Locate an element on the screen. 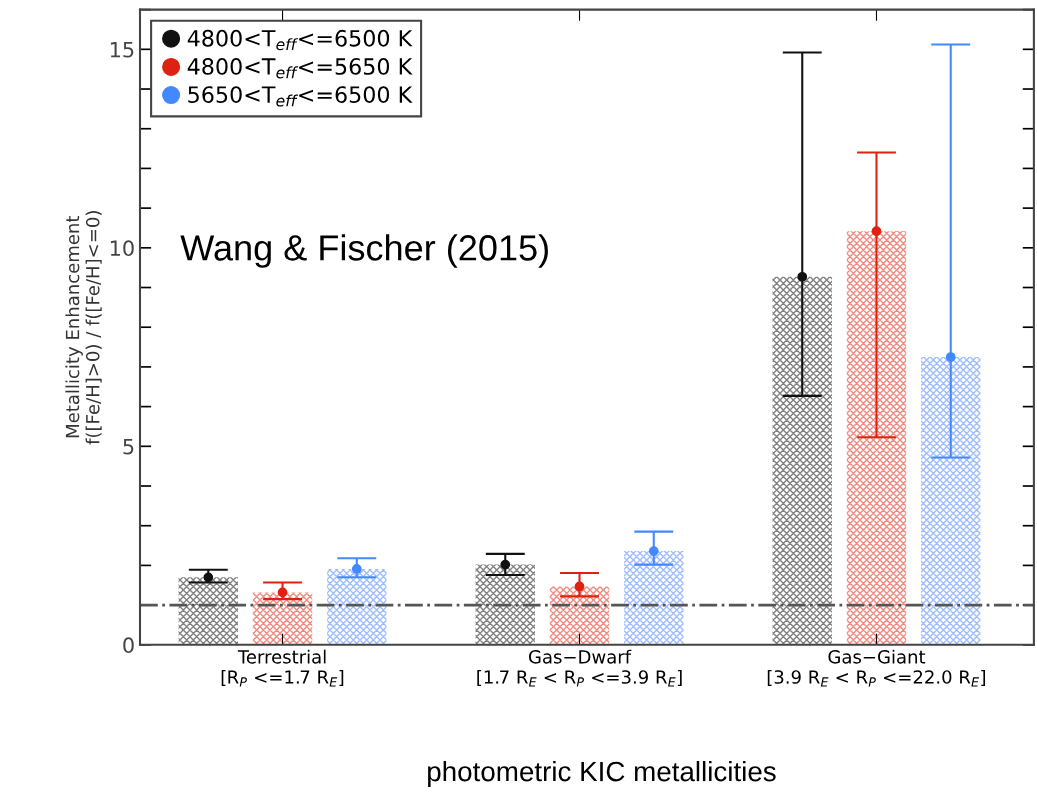 Image resolution: width=1037 pixels, height=802 pixels. legend-label: 4800<T$_{eff}$<=5650 K is located at coordinates (300, 68).